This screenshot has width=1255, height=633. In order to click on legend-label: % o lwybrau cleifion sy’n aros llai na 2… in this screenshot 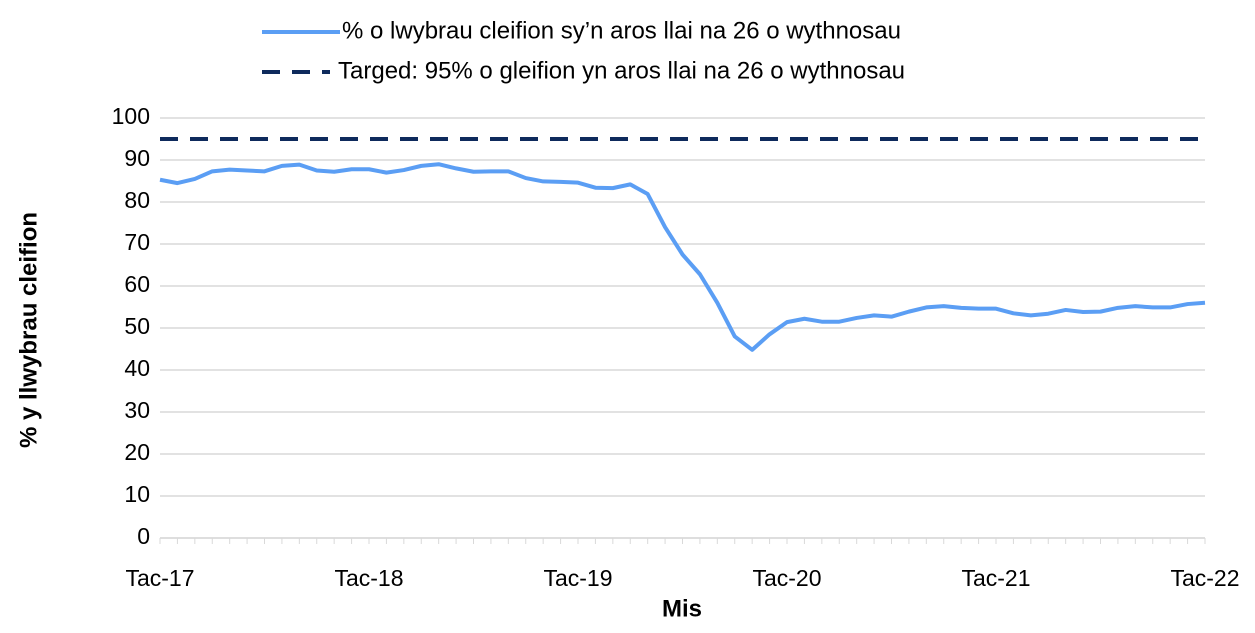, I will do `click(621, 30)`.